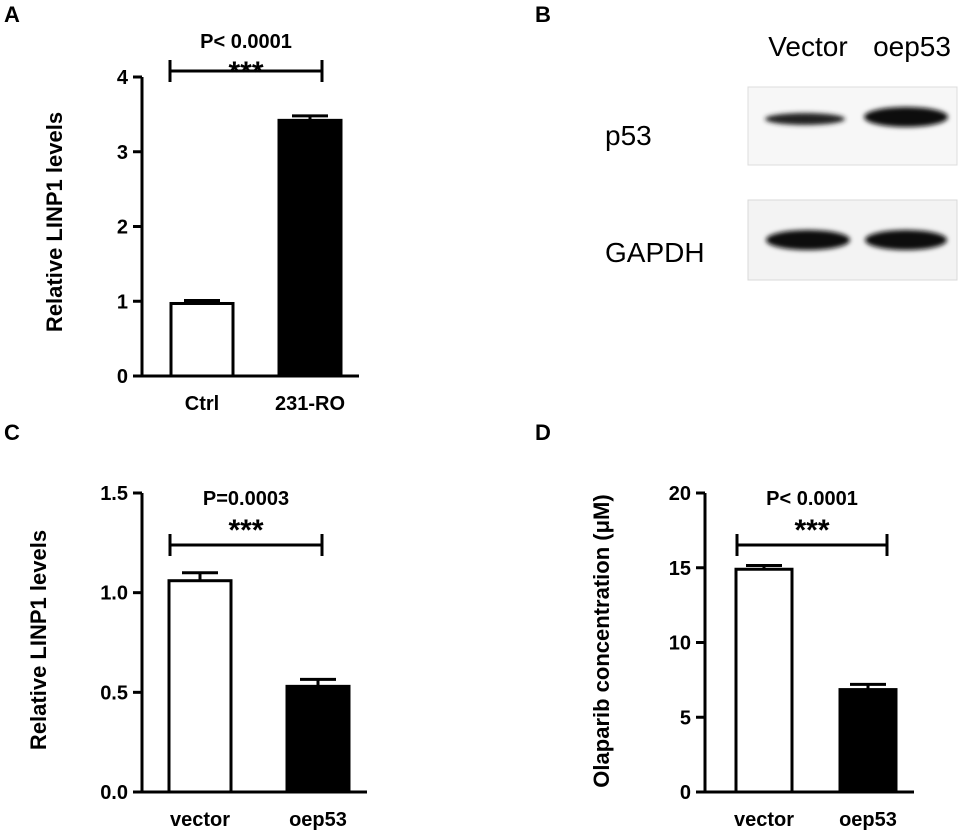 The width and height of the screenshot is (974, 833). I want to click on wb-membrane-p53, so click(852, 126).